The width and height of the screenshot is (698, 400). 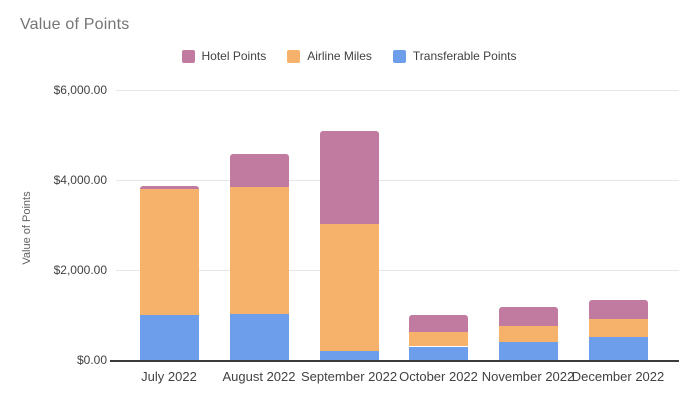 I want to click on bar-segment-october-2022-hotel-points, so click(x=438, y=324).